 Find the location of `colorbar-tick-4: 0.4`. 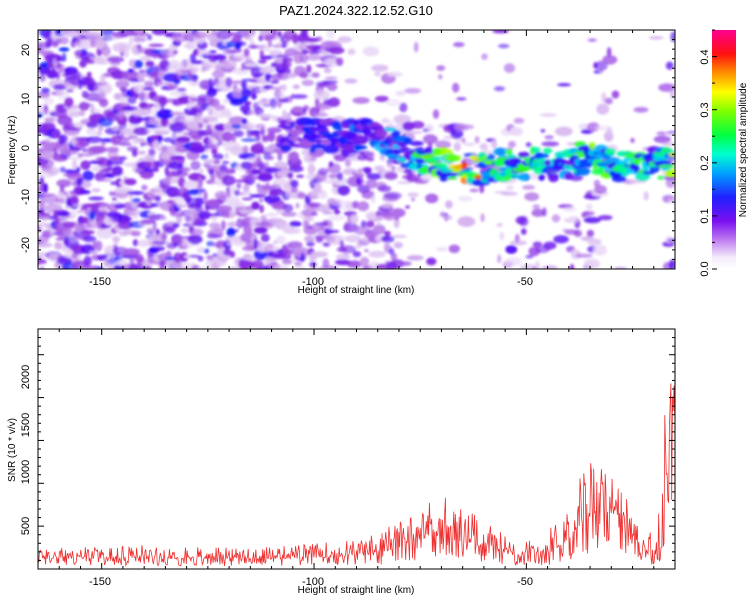

colorbar-tick-4: 0.4 is located at coordinates (705, 56).